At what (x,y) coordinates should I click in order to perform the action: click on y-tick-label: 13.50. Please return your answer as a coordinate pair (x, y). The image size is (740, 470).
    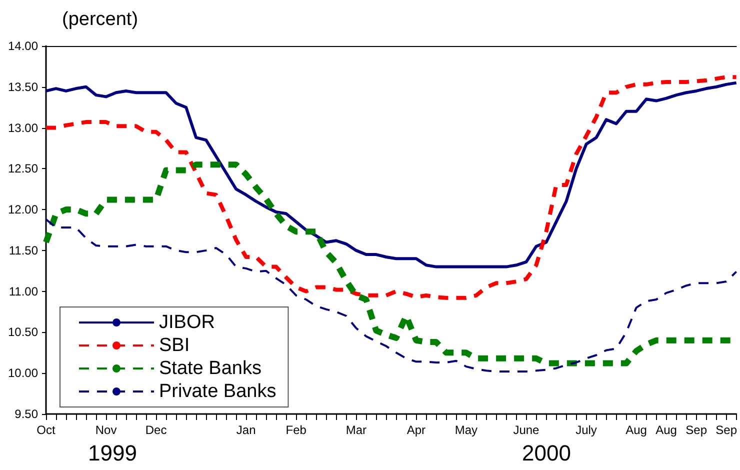
    Looking at the image, I should click on (23, 87).